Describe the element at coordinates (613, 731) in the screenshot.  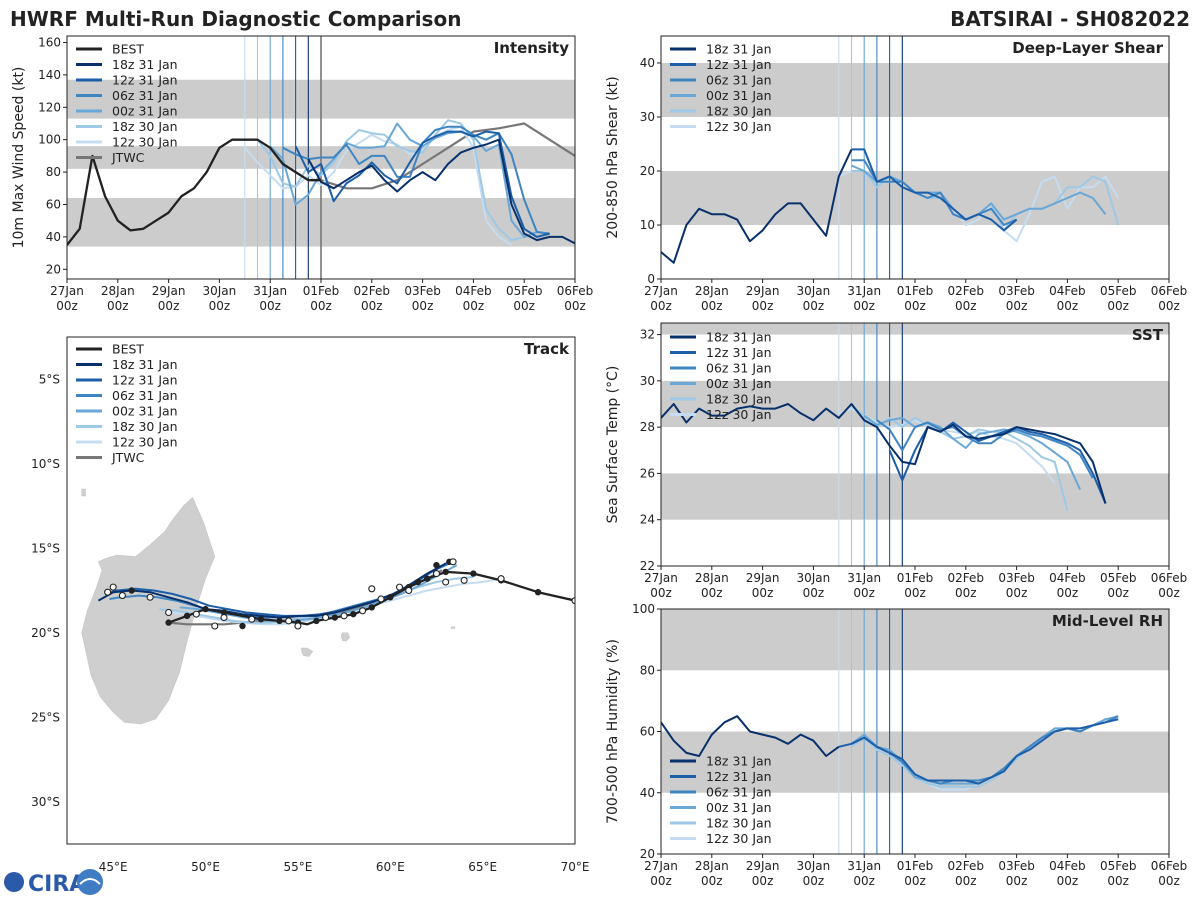
I see `y-axis-label: 700-500 hPa Humidity (%)` at that location.